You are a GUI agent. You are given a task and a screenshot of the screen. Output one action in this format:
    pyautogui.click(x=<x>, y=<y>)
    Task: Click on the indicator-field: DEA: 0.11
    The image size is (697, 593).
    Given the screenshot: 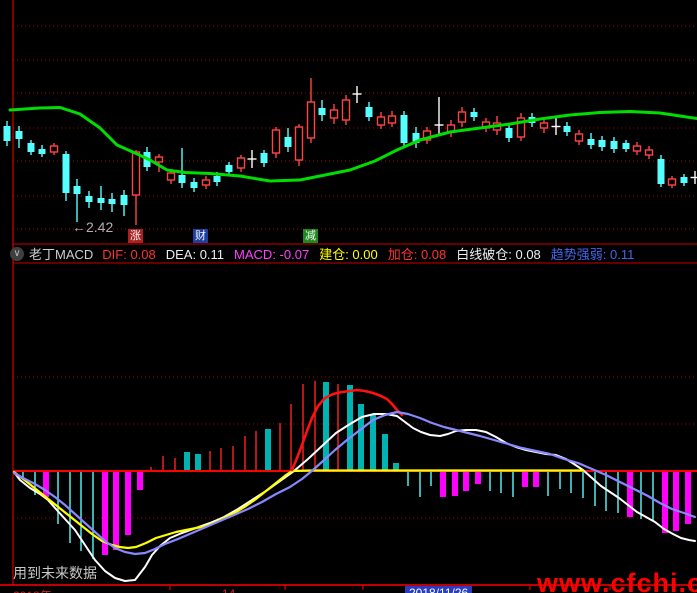 What is the action you would take?
    pyautogui.click(x=195, y=254)
    